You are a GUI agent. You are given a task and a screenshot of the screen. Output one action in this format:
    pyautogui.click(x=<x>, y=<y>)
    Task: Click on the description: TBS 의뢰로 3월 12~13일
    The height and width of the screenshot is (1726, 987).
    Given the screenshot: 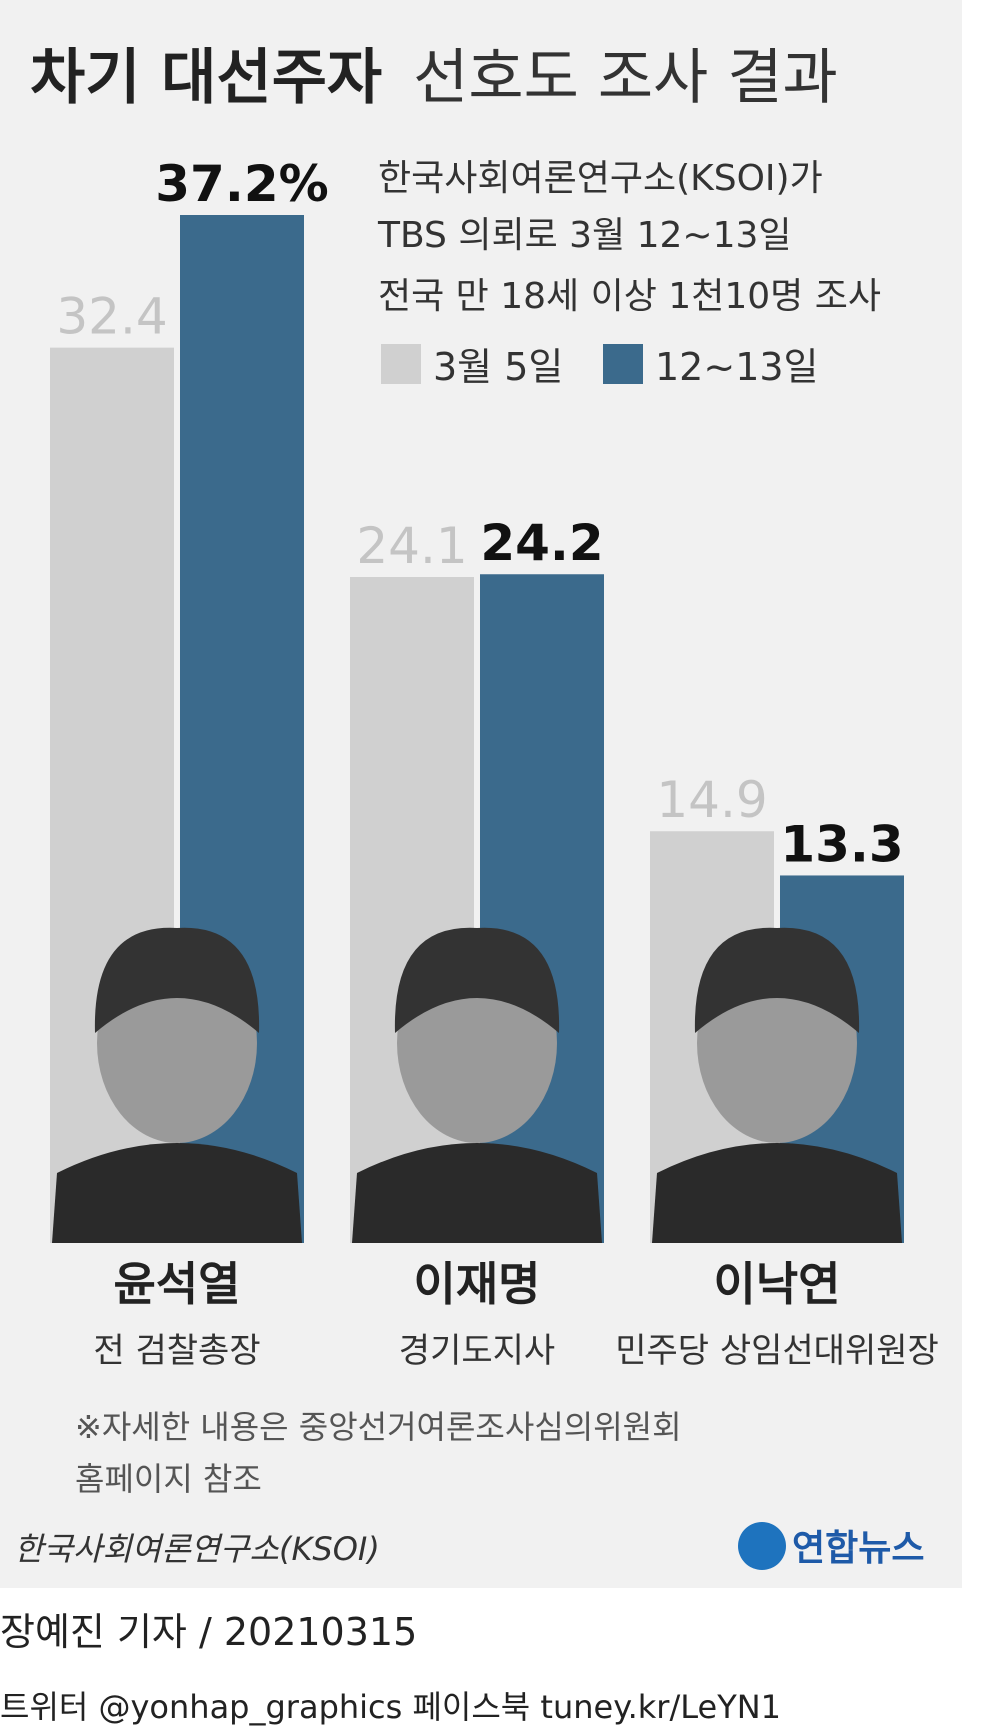 What is the action you would take?
    pyautogui.click(x=584, y=235)
    